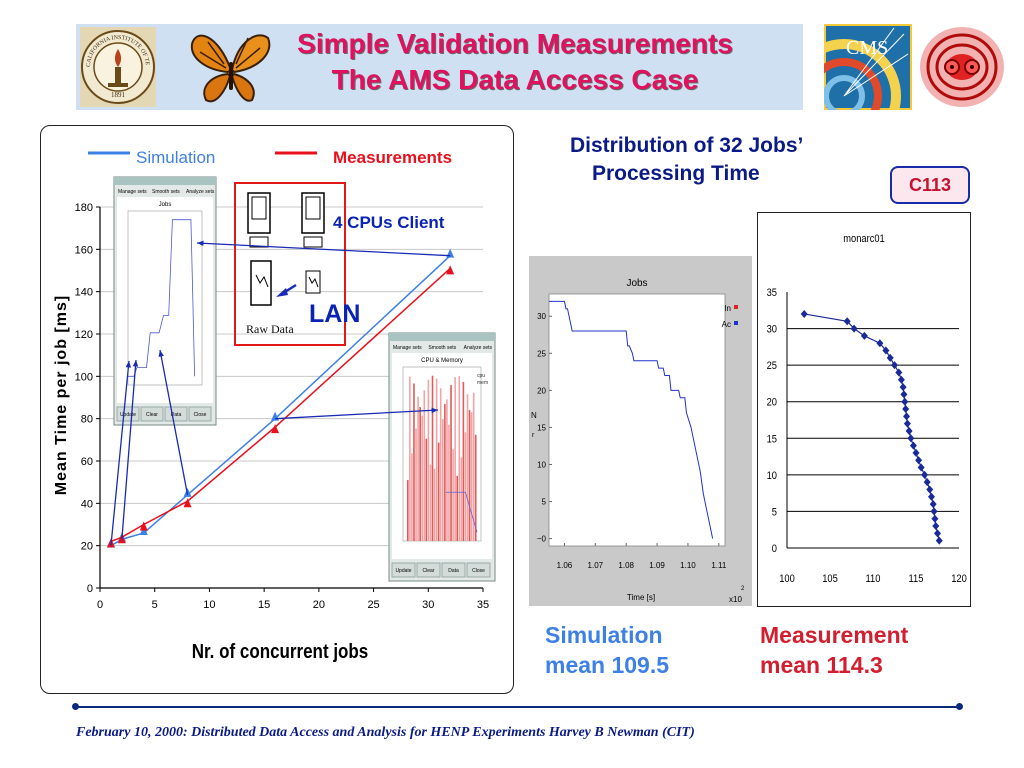 This screenshot has height=768, width=1024. Describe the element at coordinates (727, 308) in the screenshot. I see `legend-label: In` at that location.